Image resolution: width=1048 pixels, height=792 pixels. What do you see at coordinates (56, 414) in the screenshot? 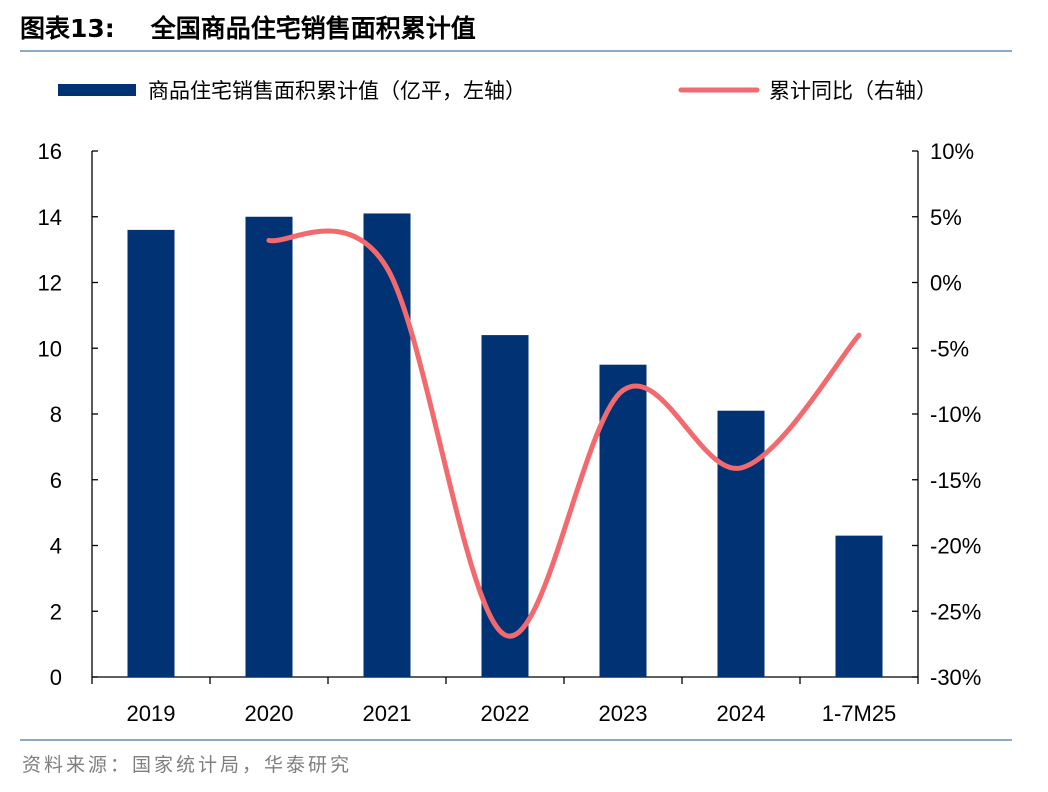
I see `y-left-tick-label: 8` at bounding box center [56, 414].